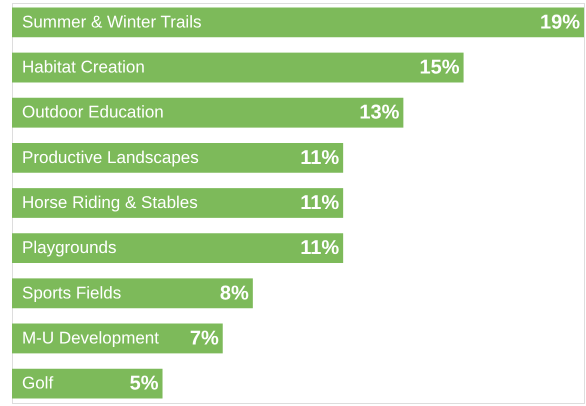 Image resolution: width=586 pixels, height=406 pixels. What do you see at coordinates (93, 112) in the screenshot?
I see `y-tick-label: Outdoor Education` at bounding box center [93, 112].